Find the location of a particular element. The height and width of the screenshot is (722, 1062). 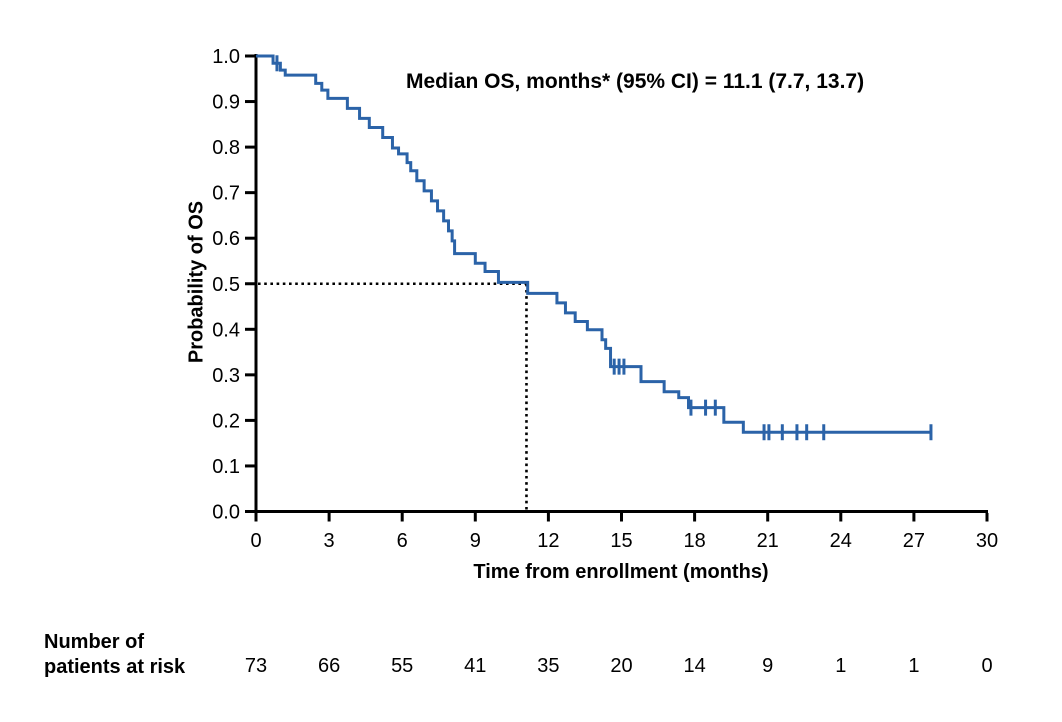

x-axis-title: Time from enrollment (months) is located at coordinates (621, 572).